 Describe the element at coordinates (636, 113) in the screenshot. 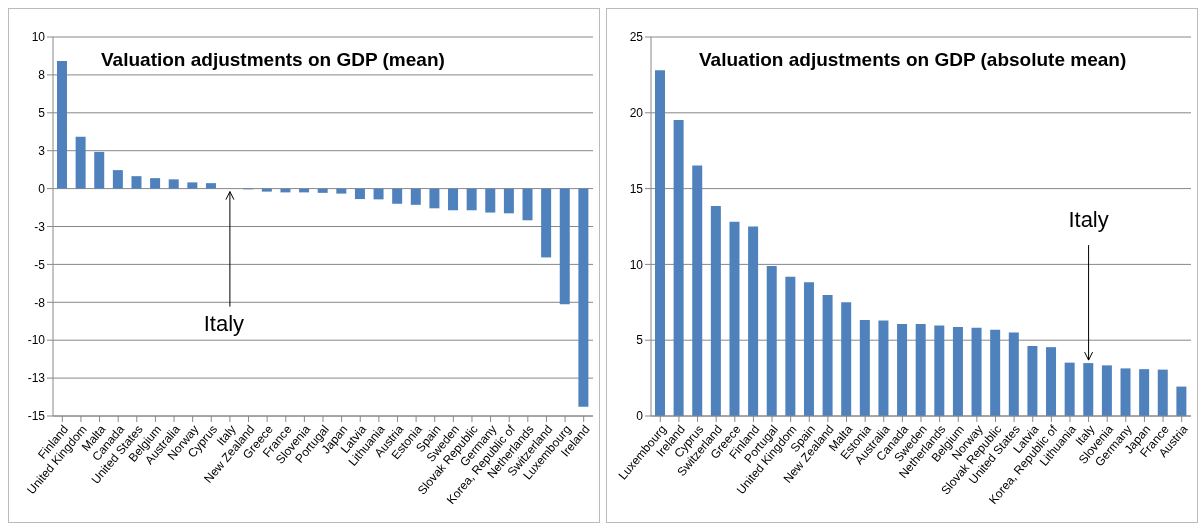

I see `y-tick-label: 20` at that location.